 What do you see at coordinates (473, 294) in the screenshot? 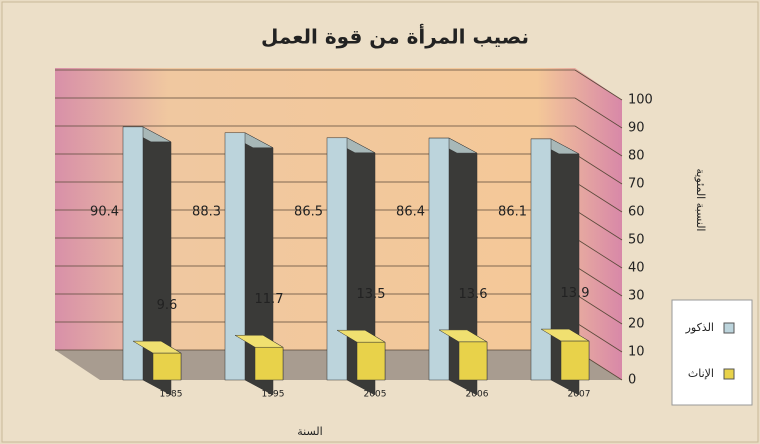
I see `data-label: 13.6` at bounding box center [473, 294].